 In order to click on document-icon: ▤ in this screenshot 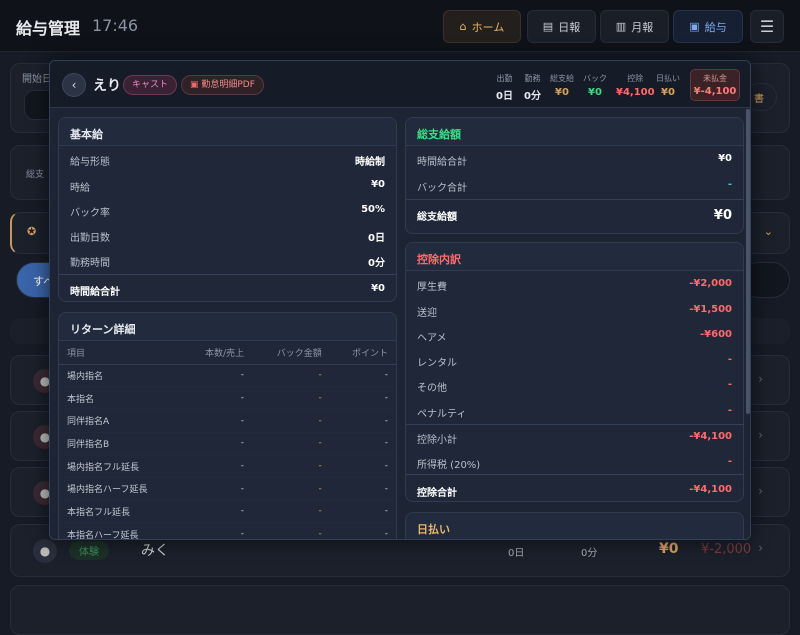, I will do `click(548, 26)`.